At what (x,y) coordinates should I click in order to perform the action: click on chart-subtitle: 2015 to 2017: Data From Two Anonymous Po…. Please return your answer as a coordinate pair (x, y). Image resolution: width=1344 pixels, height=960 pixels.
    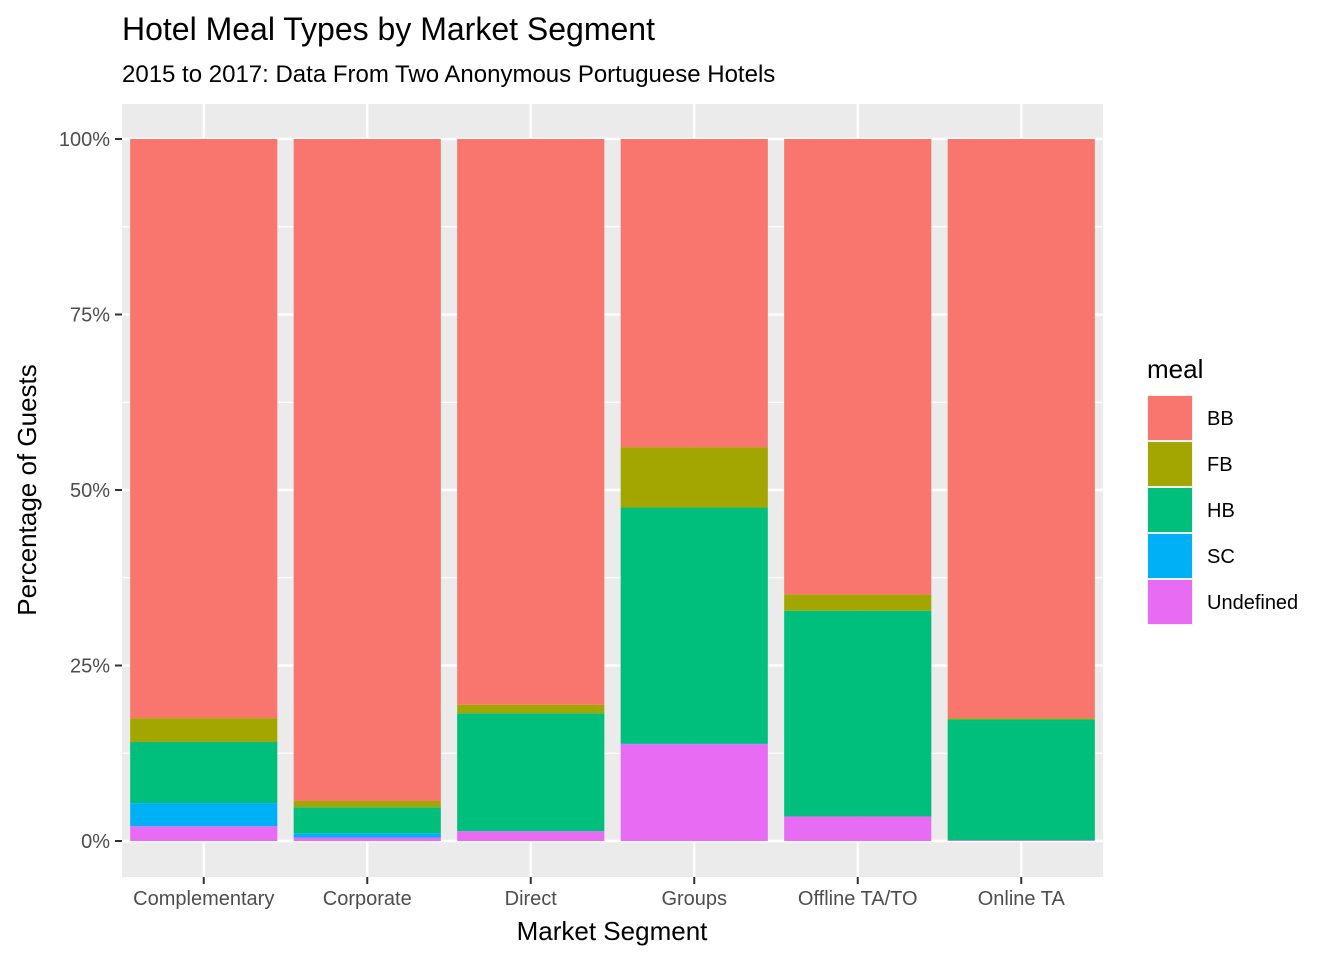
    Looking at the image, I should click on (448, 74).